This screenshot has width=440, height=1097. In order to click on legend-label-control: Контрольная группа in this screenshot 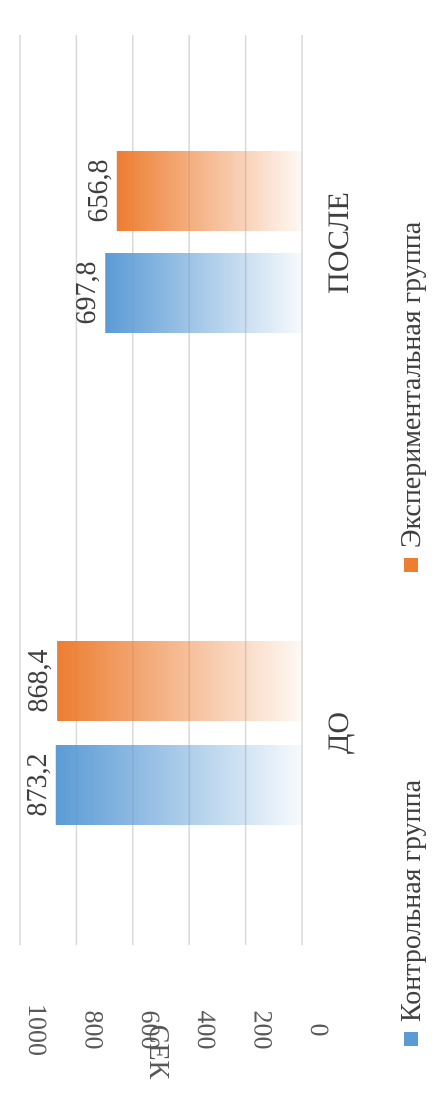, I will do `click(411, 900)`.